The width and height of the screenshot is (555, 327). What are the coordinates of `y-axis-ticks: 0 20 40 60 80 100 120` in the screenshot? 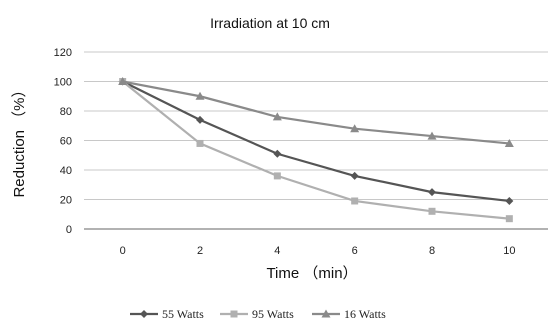 It's located at (63, 141).